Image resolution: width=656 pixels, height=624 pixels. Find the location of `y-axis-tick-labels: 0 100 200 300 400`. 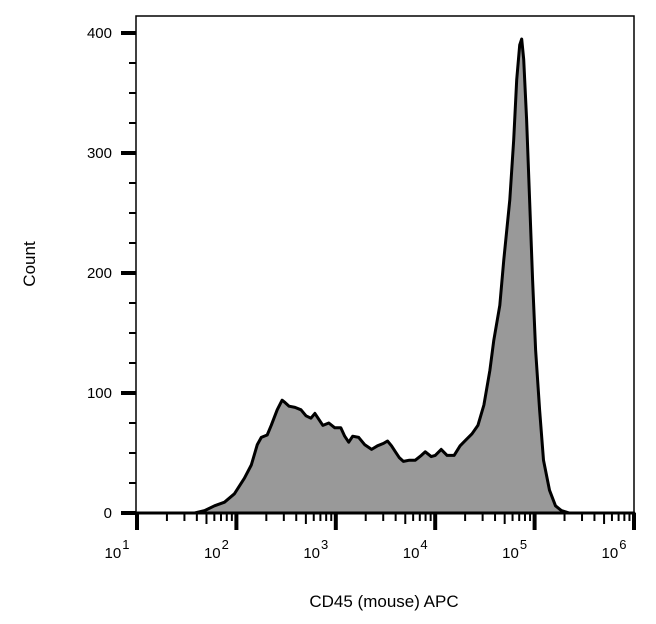

y-axis-tick-labels: 0 100 200 300 400 is located at coordinates (99, 273).